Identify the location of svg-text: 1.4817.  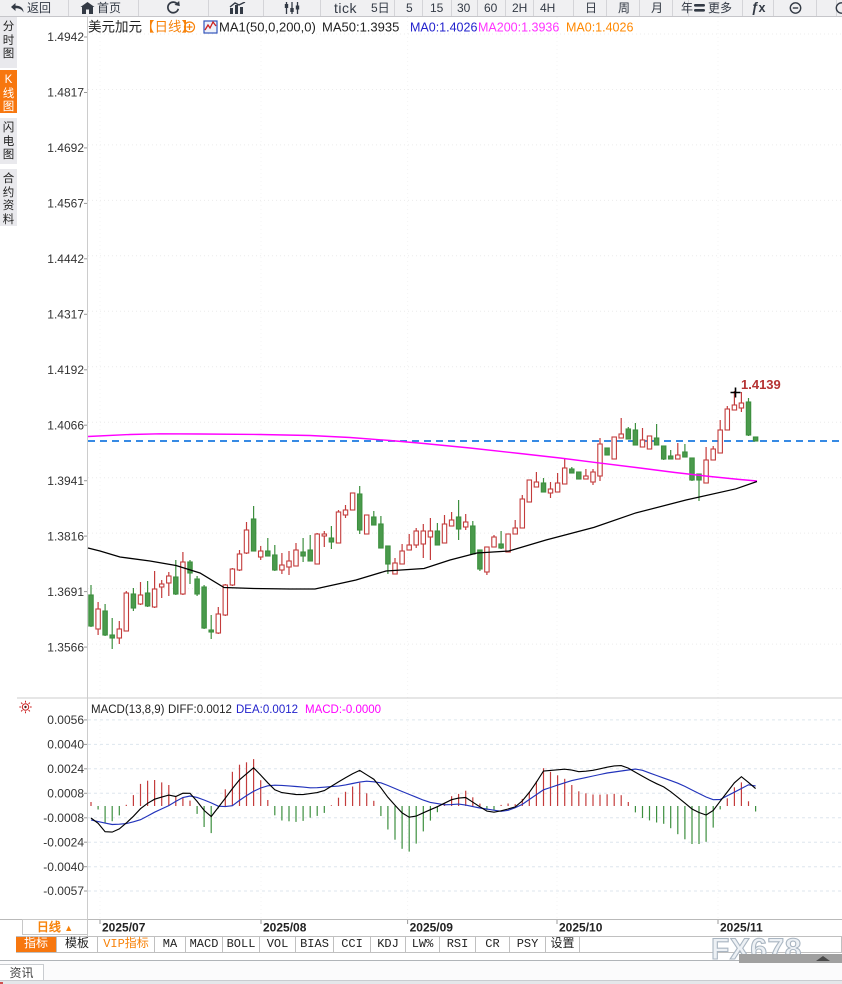
(65, 93).